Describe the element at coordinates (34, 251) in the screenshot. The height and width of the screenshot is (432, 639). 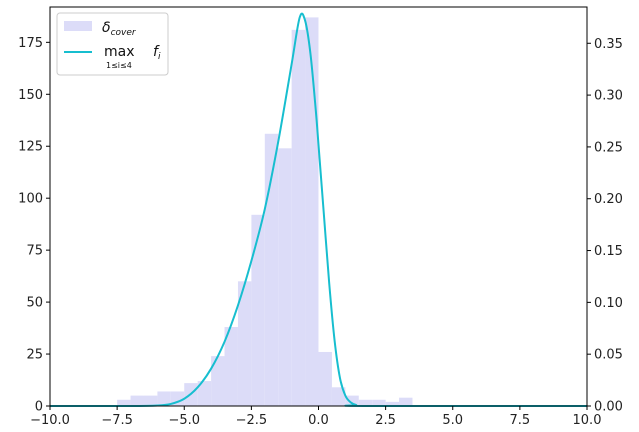
I see `y-left-tick-label: 75` at that location.